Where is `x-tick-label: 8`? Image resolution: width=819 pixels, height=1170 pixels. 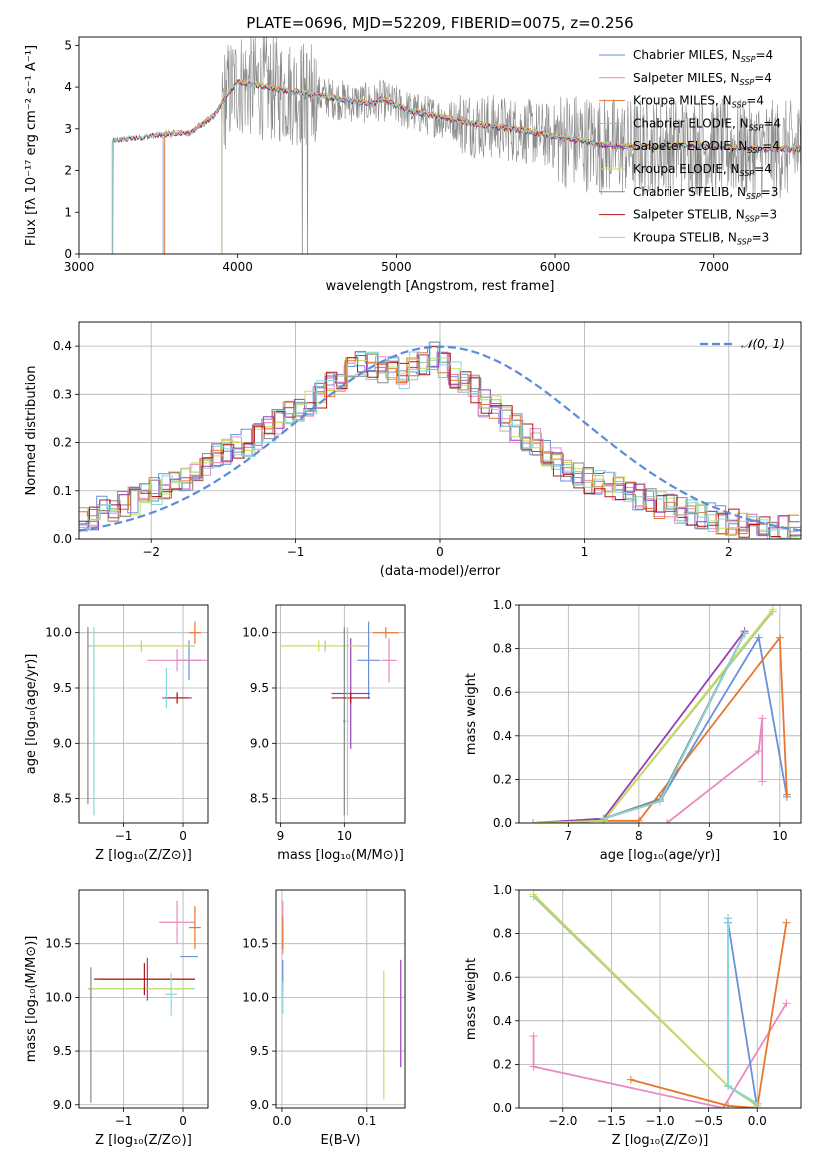
x-tick-label: 8 is located at coordinates (639, 836).